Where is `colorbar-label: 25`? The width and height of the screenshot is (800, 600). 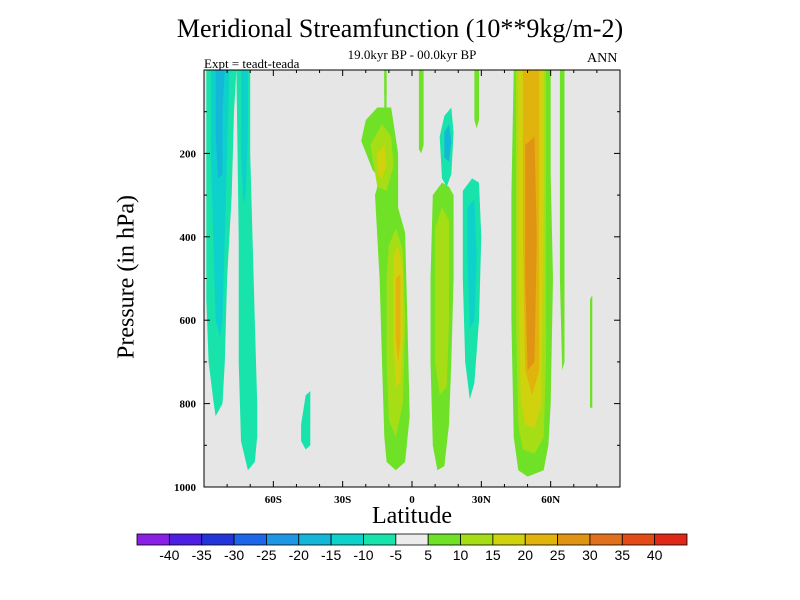 colorbar-label: 25 is located at coordinates (558, 555).